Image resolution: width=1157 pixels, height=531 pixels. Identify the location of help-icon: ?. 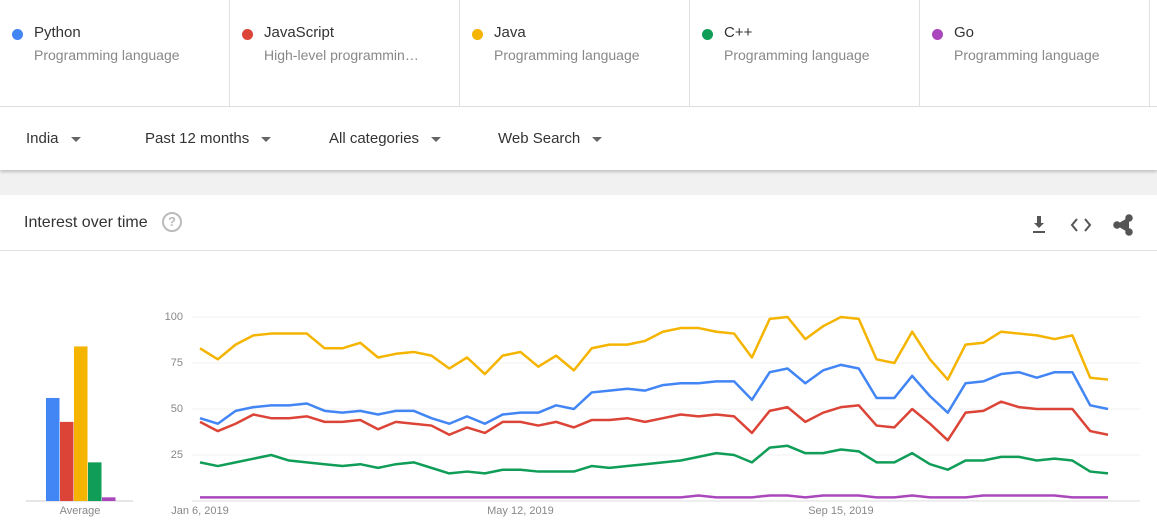
(172, 222).